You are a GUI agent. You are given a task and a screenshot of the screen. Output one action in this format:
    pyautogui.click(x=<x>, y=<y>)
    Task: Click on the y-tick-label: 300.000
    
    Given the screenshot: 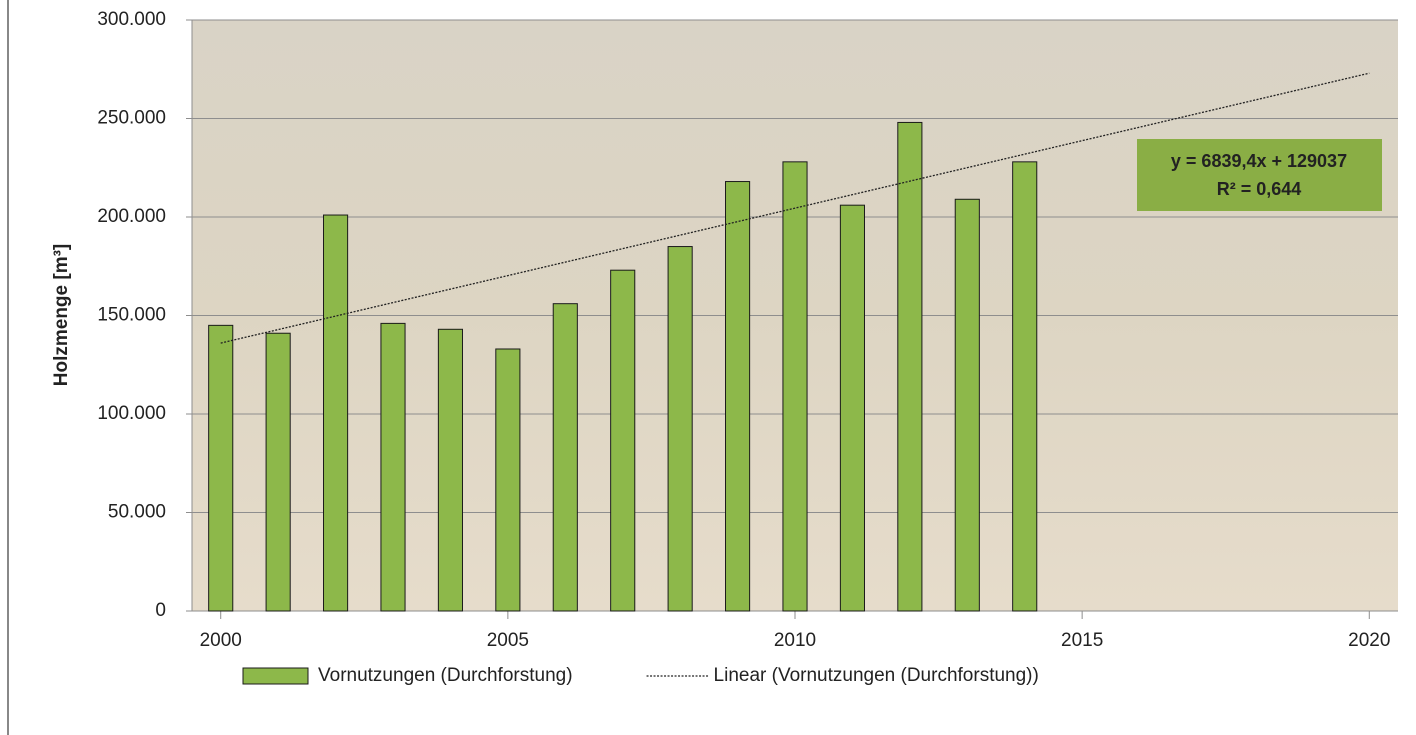 What is the action you would take?
    pyautogui.click(x=131, y=19)
    